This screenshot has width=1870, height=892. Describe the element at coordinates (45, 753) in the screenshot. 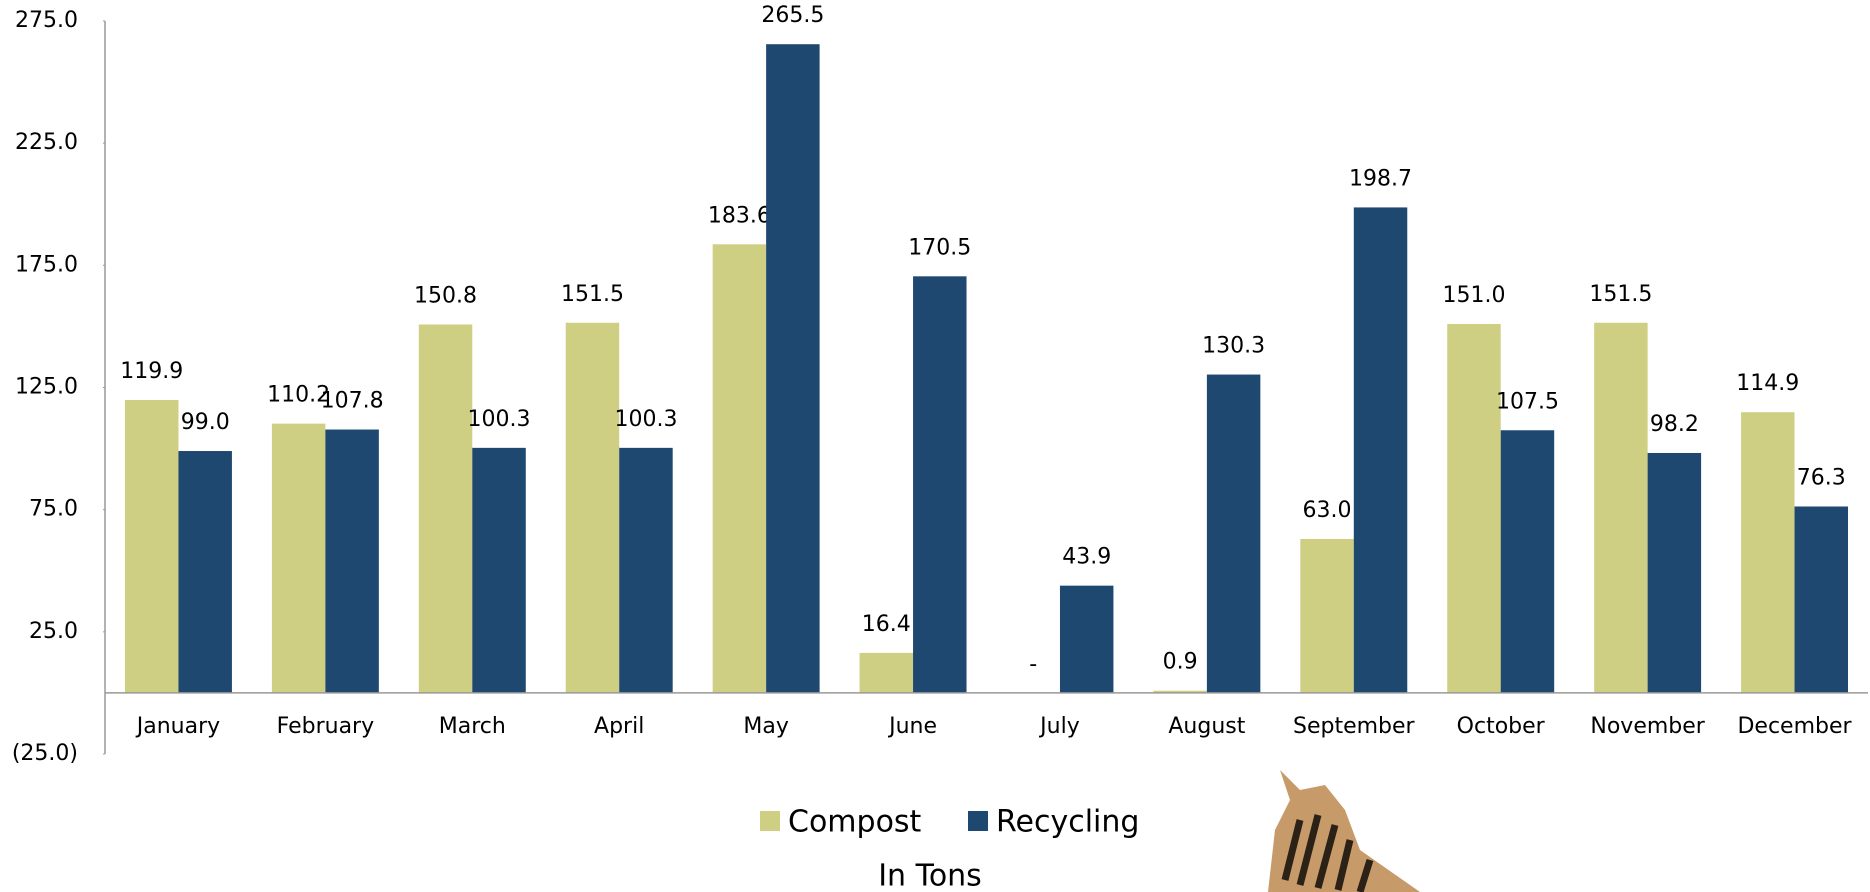

I see `y-tick-label: (25.0)` at that location.